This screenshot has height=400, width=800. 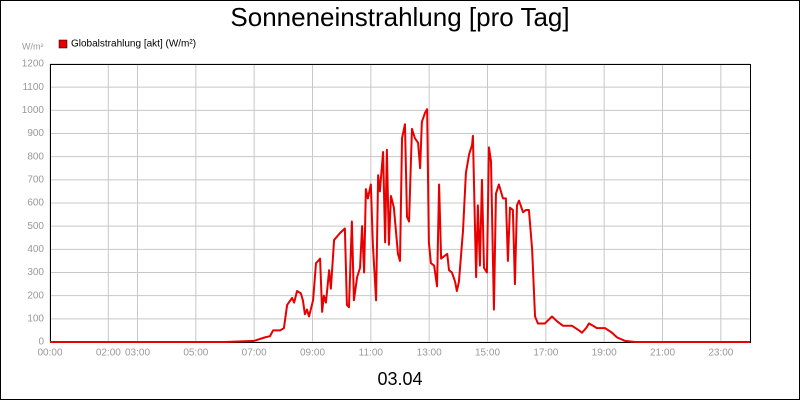 What do you see at coordinates (35, 249) in the screenshot?
I see `y-tick-label: 400` at bounding box center [35, 249].